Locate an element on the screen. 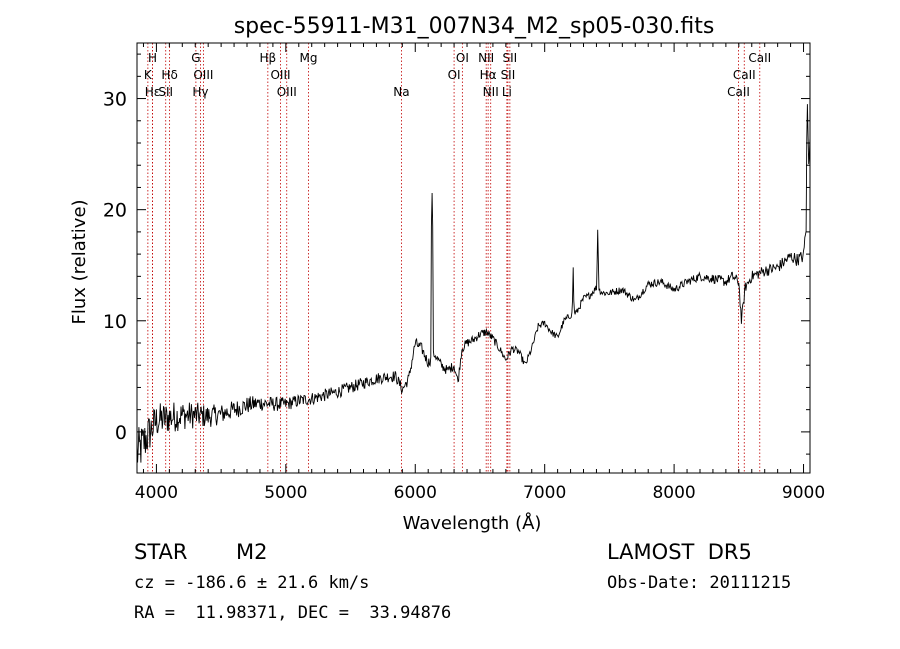 The image size is (900, 649). spectral-line-label: Mg is located at coordinates (308, 58).